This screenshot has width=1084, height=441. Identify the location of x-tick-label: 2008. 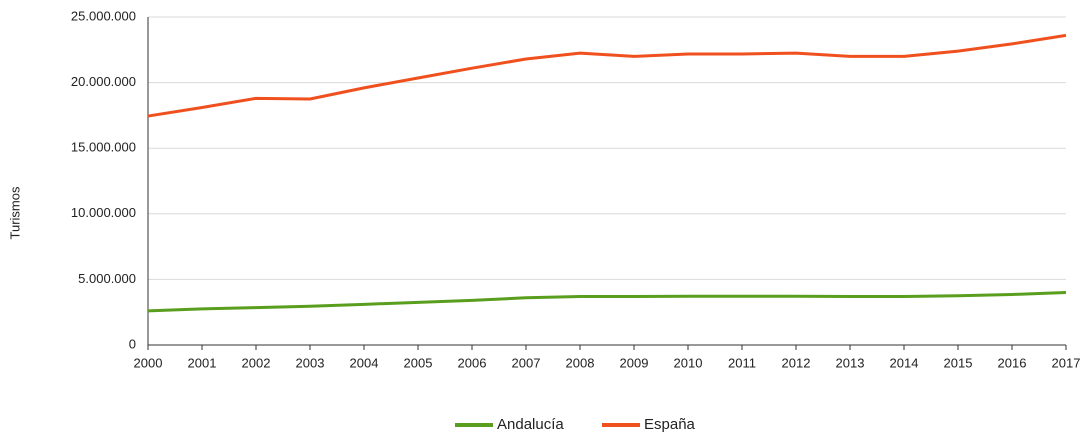
(580, 362).